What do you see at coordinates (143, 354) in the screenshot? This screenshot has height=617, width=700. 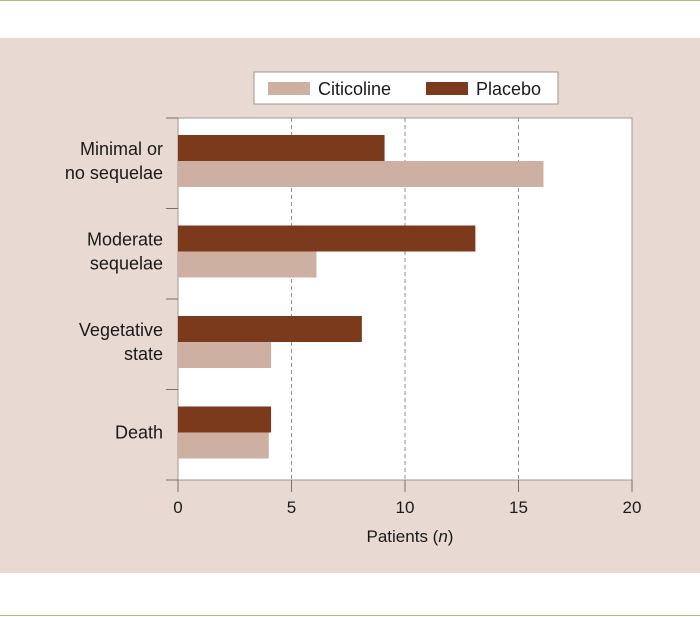 I see `category-label-state: state` at bounding box center [143, 354].